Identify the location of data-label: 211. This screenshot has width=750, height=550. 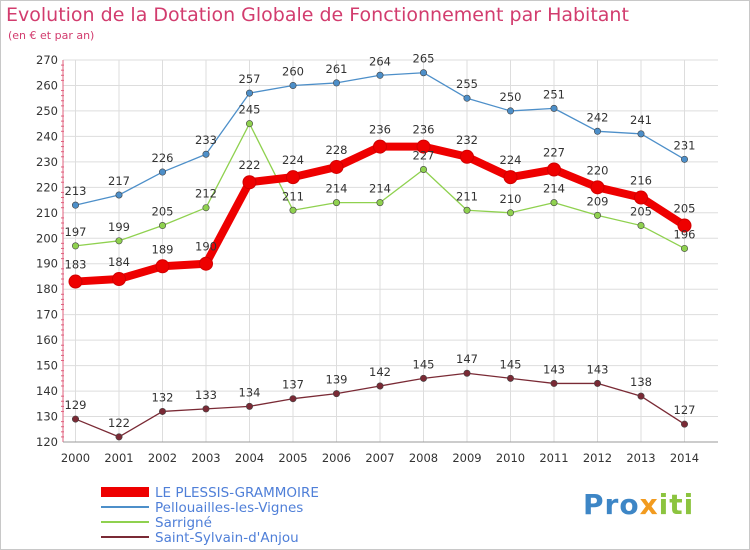
(467, 196).